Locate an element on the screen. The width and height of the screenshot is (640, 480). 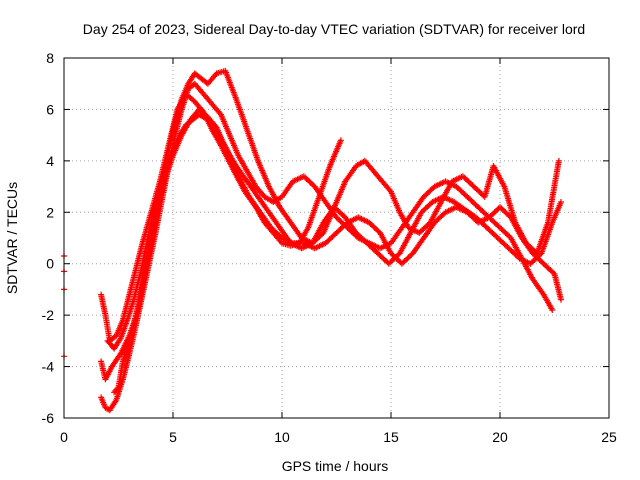
x-tick-label: 10 is located at coordinates (282, 437).